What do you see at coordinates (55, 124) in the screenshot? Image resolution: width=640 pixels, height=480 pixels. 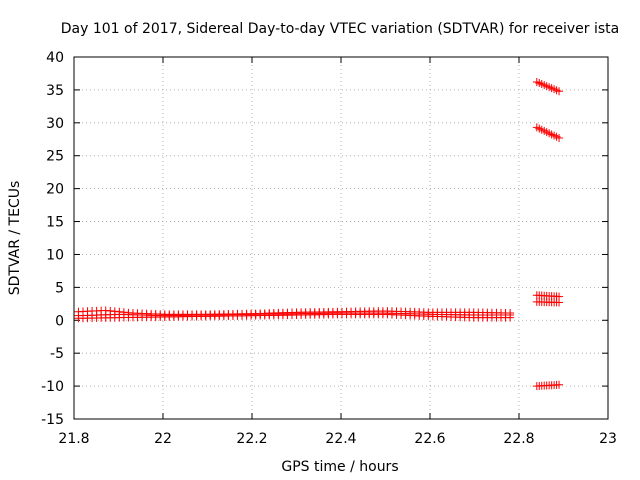 I see `y-tick-label: 30` at bounding box center [55, 124].